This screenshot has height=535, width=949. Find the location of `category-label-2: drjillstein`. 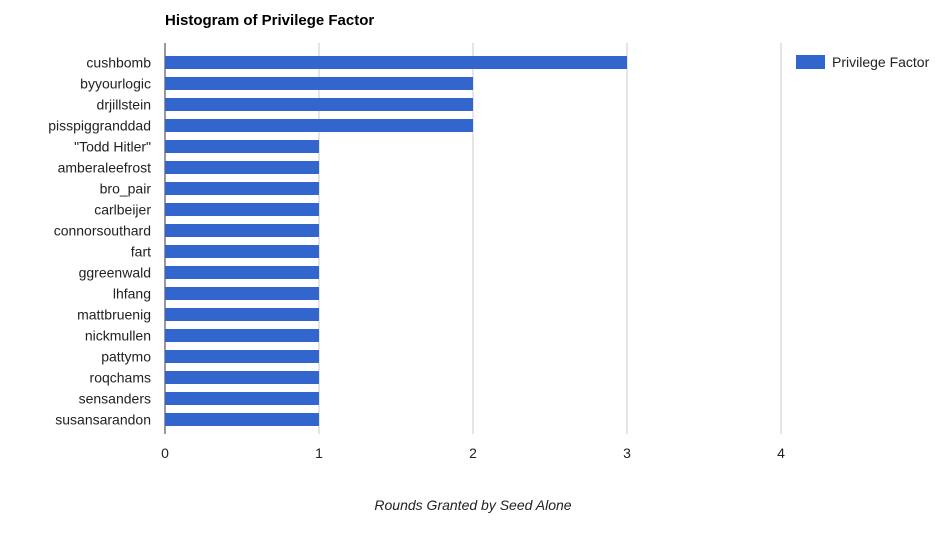

category-label-2: drjillstein is located at coordinates (124, 105).